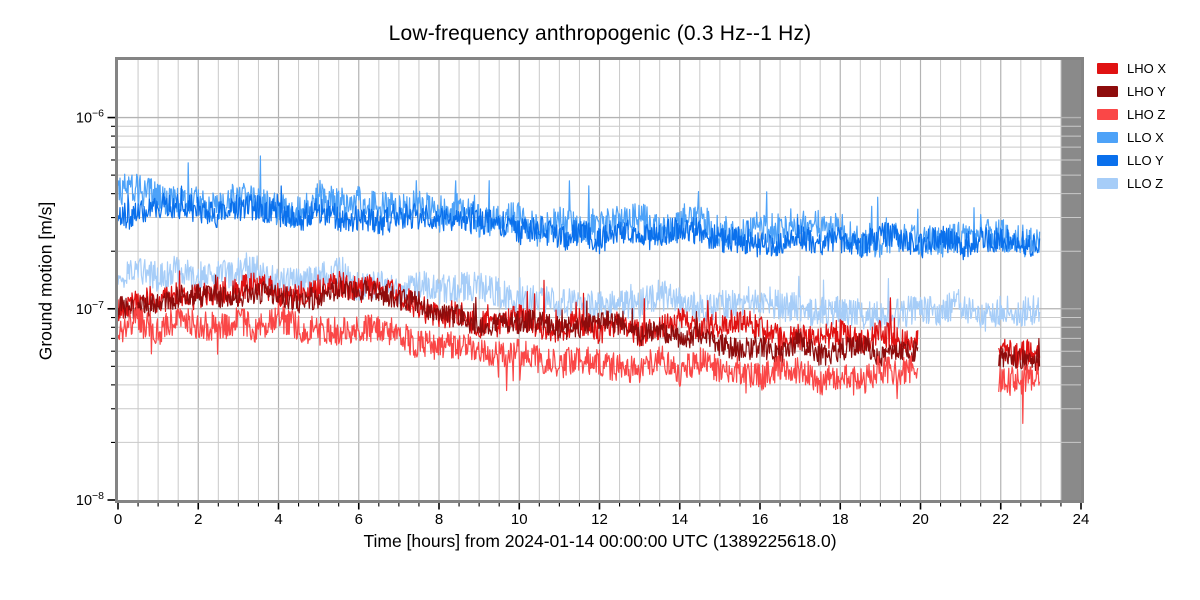  I want to click on legend-label: LHO Z, so click(1146, 114).